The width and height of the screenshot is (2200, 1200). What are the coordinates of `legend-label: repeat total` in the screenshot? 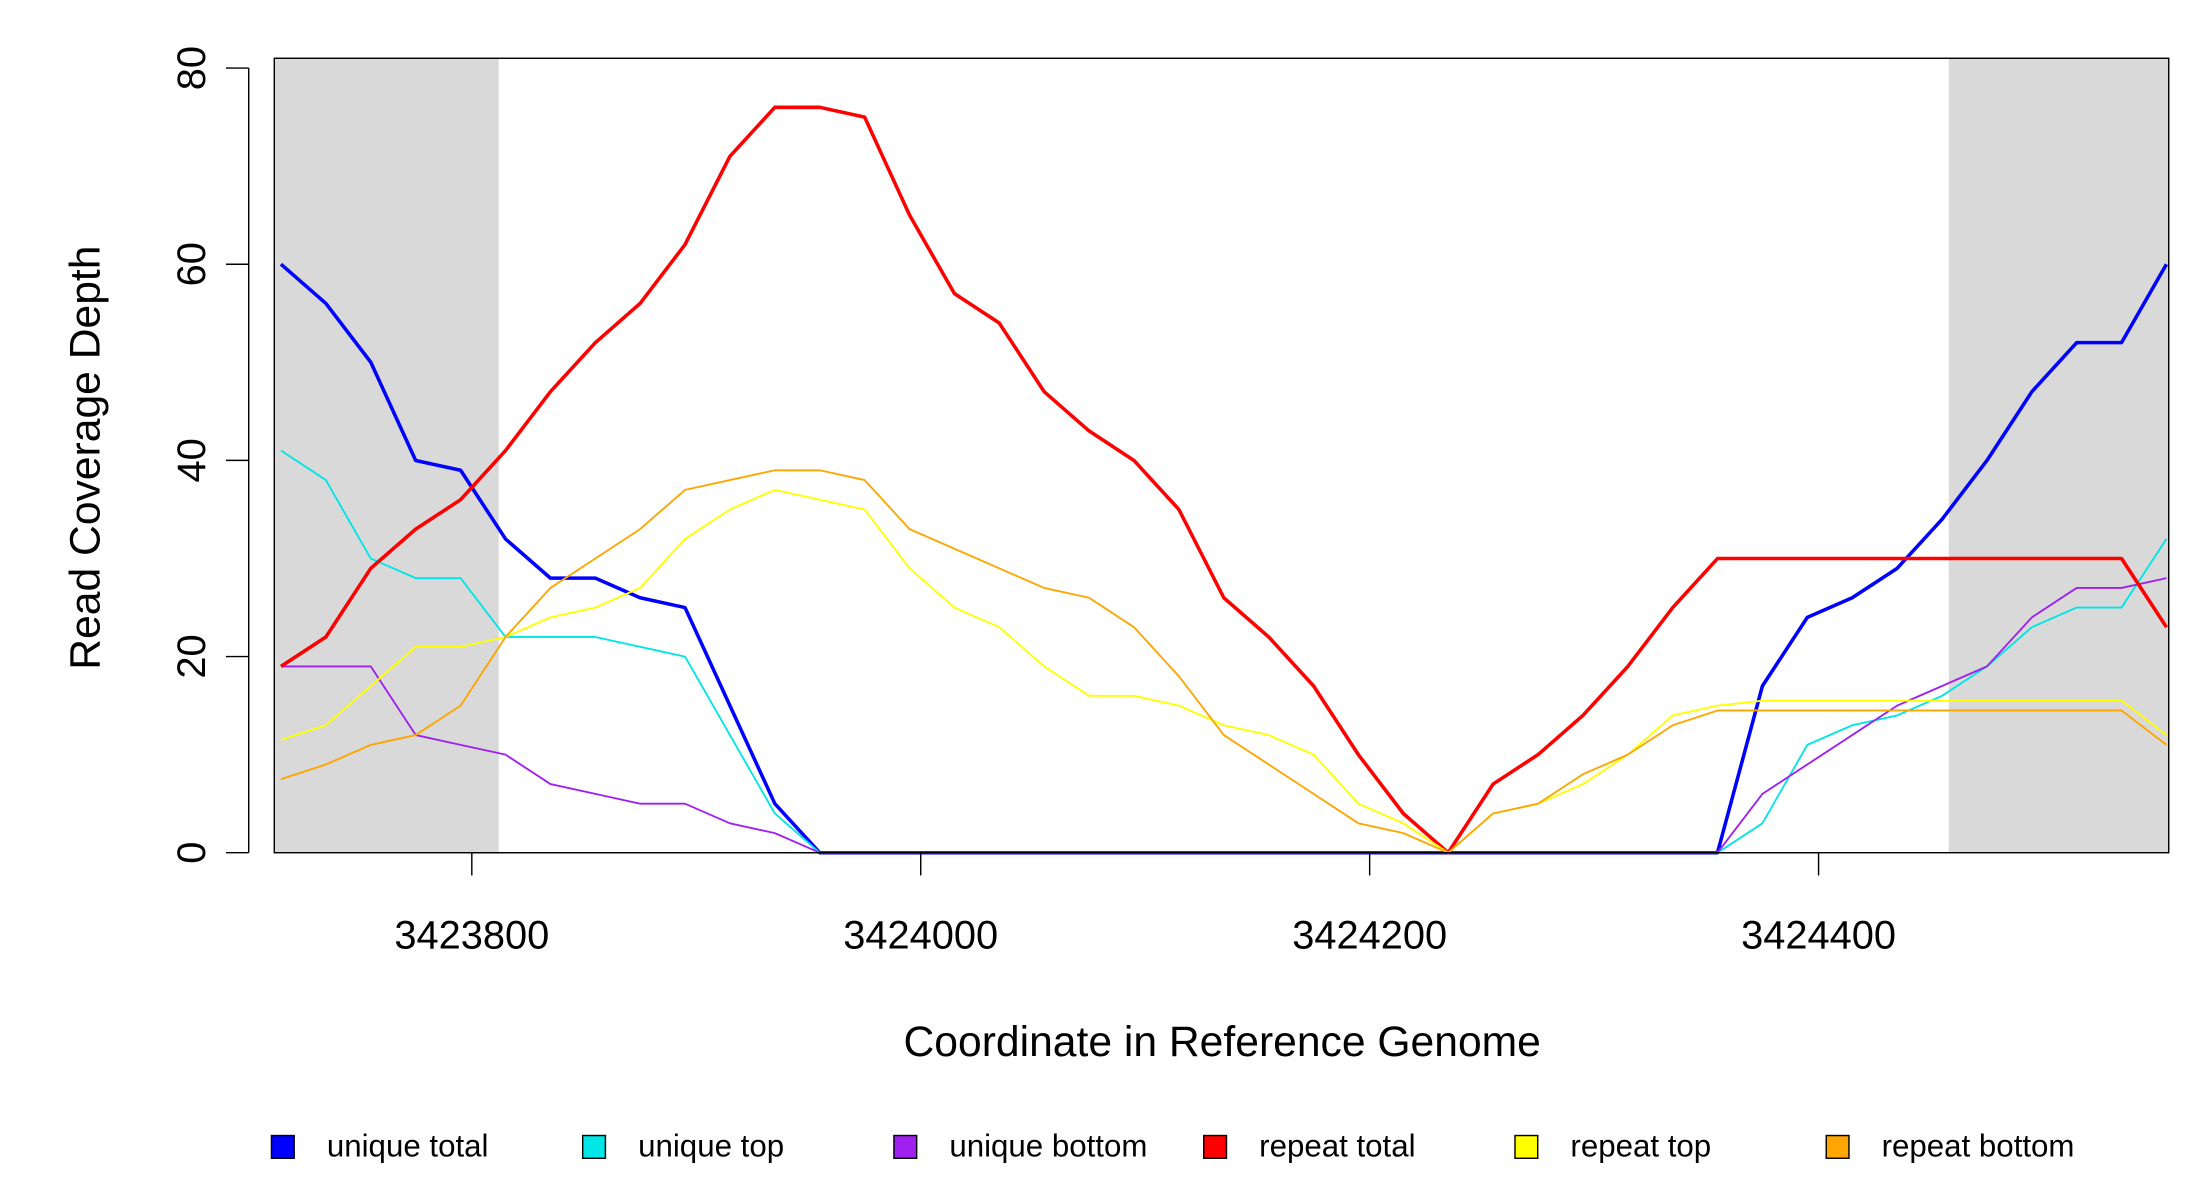 It's located at (1337, 1146).